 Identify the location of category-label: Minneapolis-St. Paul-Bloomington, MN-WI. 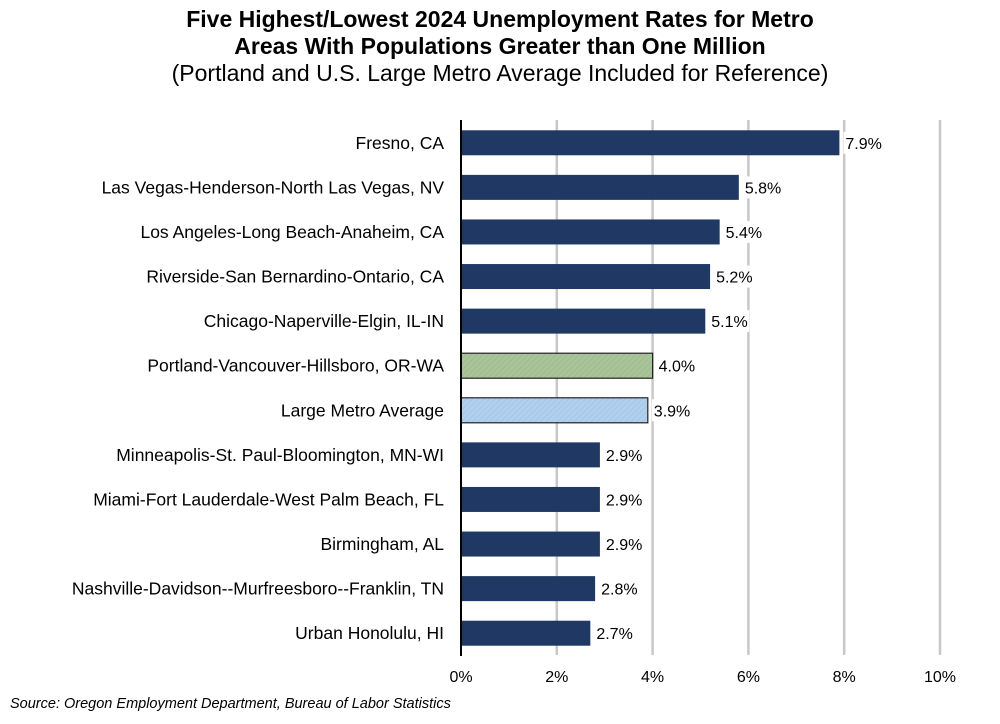
(280, 455).